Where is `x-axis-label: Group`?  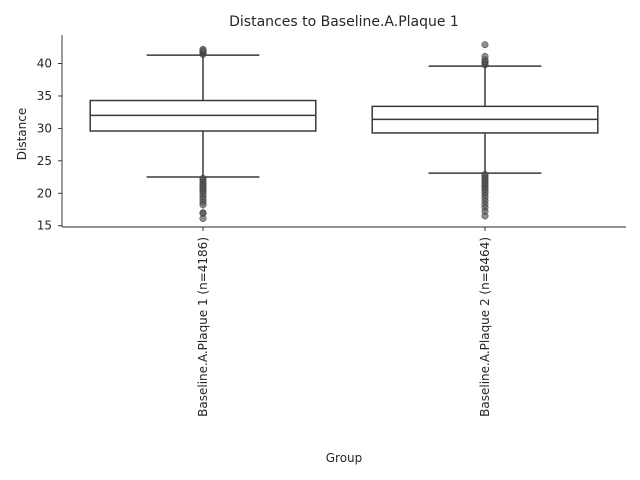
x-axis-label: Group is located at coordinates (344, 458).